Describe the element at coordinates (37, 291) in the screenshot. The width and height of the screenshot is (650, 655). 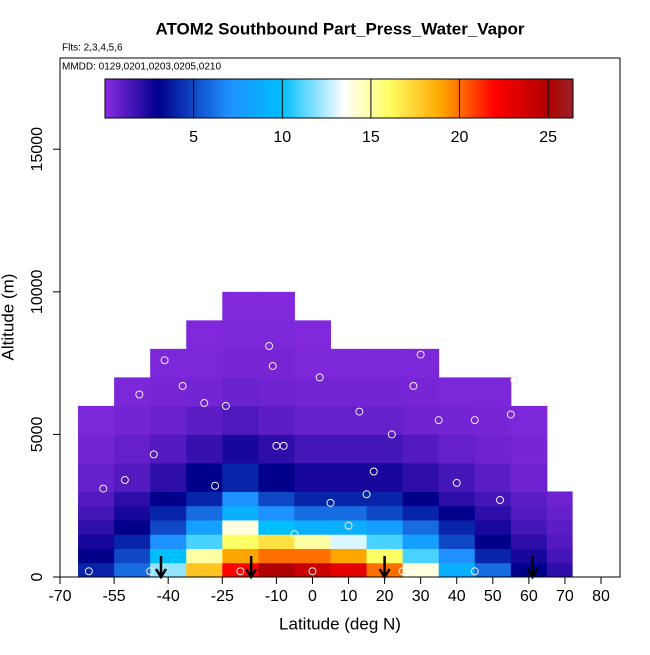
I see `y-tick-label: 10000` at that location.